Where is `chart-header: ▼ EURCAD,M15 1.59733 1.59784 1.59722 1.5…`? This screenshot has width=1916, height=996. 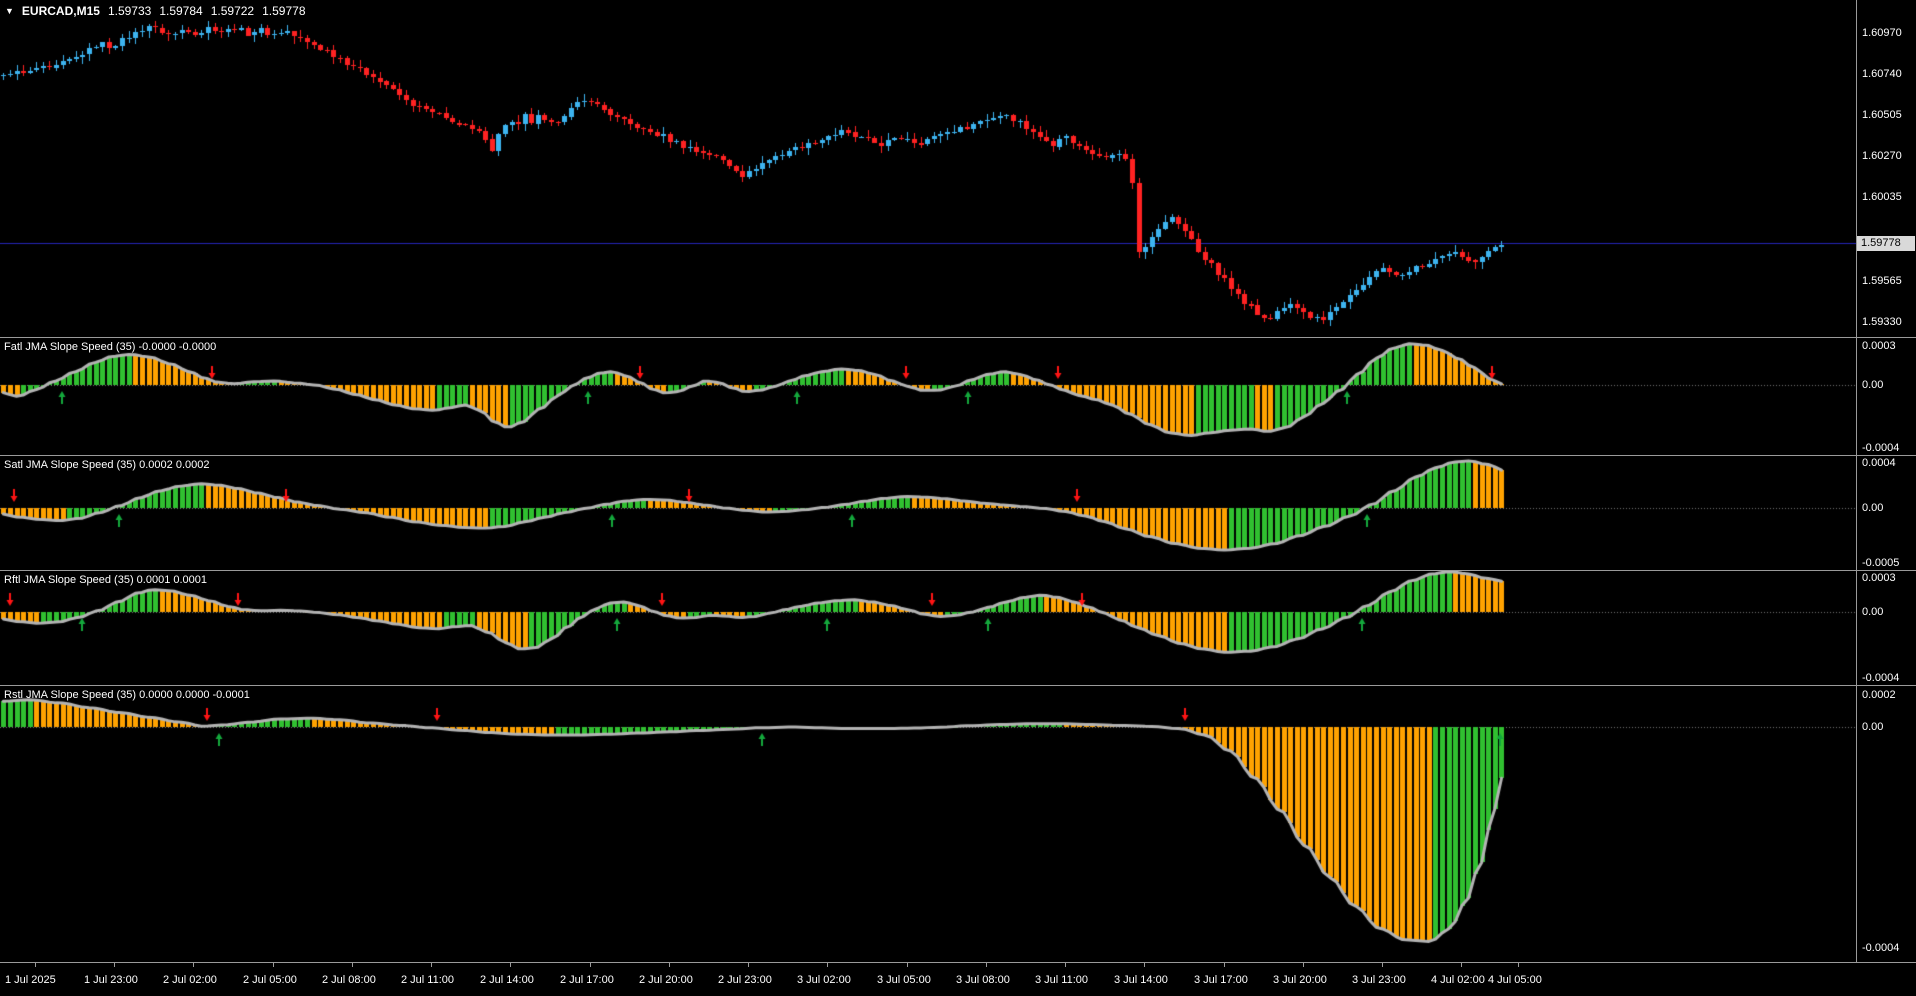 chart-header: ▼ EURCAD,M15 1.59733 1.59784 1.59722 1.5… is located at coordinates (155, 11).